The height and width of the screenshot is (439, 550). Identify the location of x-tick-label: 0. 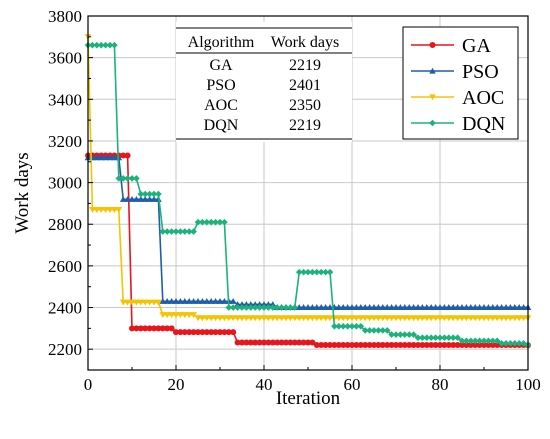
(88, 384).